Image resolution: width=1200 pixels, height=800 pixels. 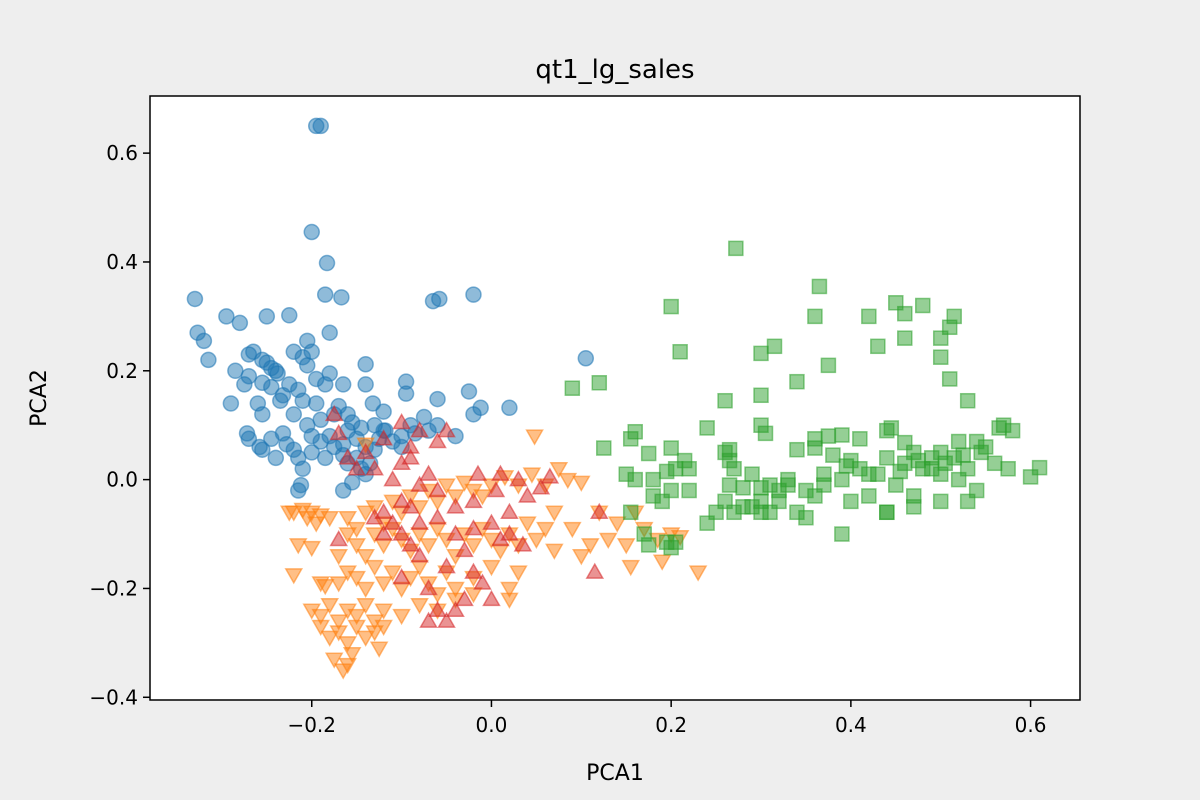 What do you see at coordinates (614, 70) in the screenshot?
I see `chart-title: qt1_lg_sales` at bounding box center [614, 70].